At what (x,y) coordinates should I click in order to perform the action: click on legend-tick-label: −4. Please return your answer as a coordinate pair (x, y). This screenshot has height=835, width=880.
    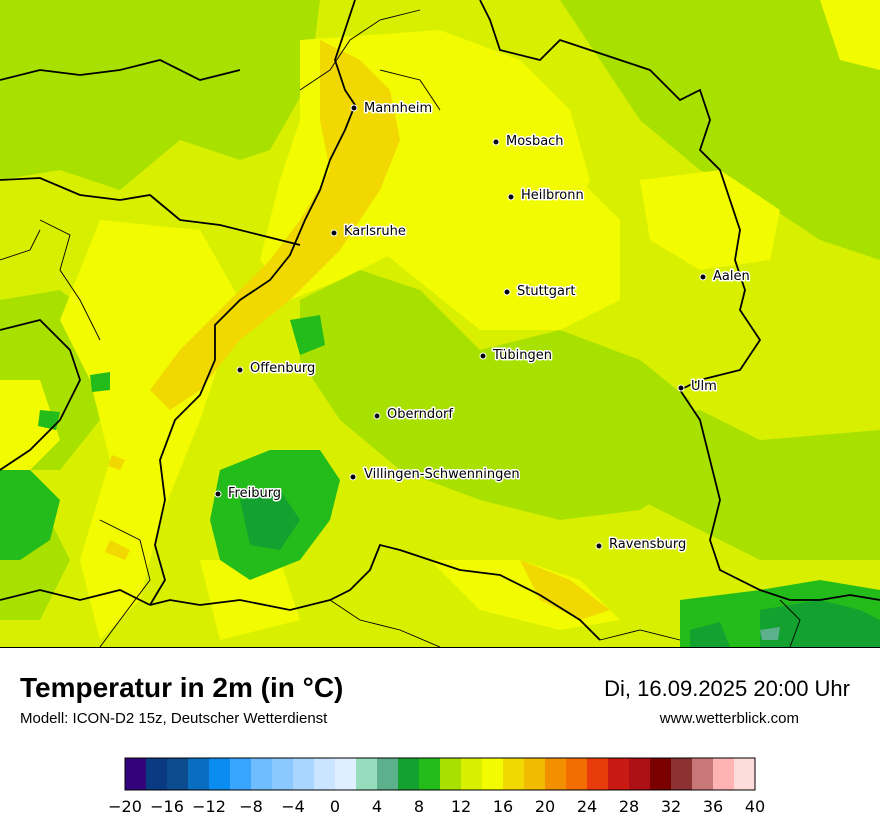
    Looking at the image, I should click on (293, 806).